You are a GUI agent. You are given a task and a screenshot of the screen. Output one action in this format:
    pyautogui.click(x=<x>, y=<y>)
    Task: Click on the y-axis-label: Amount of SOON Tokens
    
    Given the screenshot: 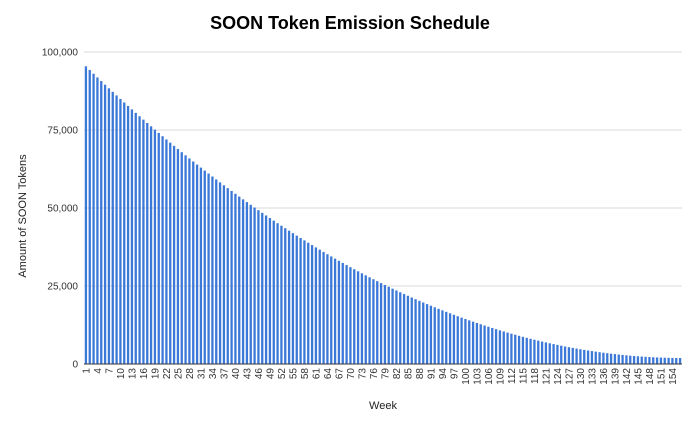 What is the action you would take?
    pyautogui.click(x=23, y=216)
    